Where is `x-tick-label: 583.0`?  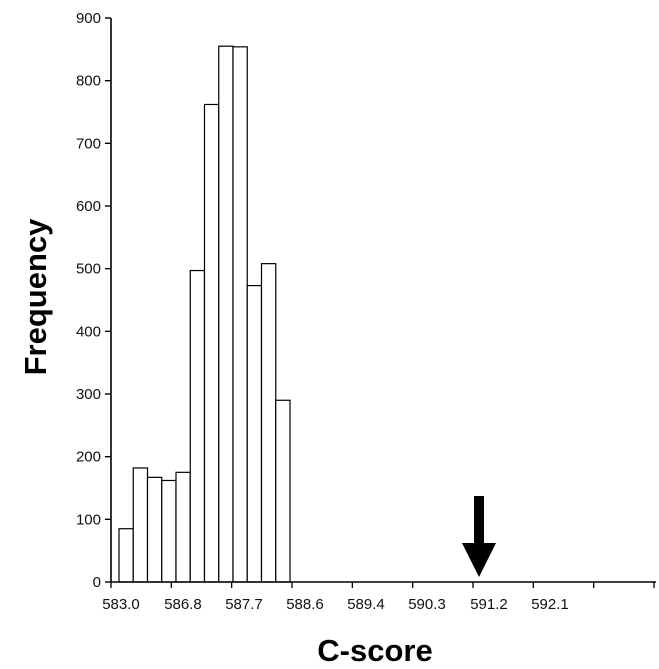
x-tick-label: 583.0 is located at coordinates (121, 604).